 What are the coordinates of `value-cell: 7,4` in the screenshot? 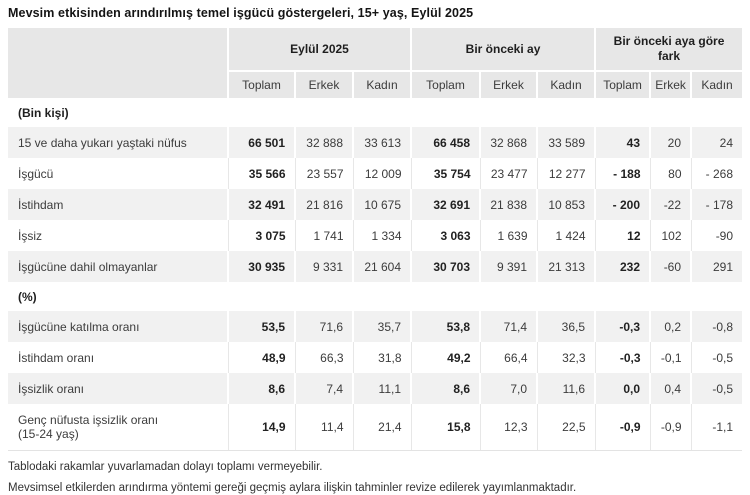 It's located at (323, 388).